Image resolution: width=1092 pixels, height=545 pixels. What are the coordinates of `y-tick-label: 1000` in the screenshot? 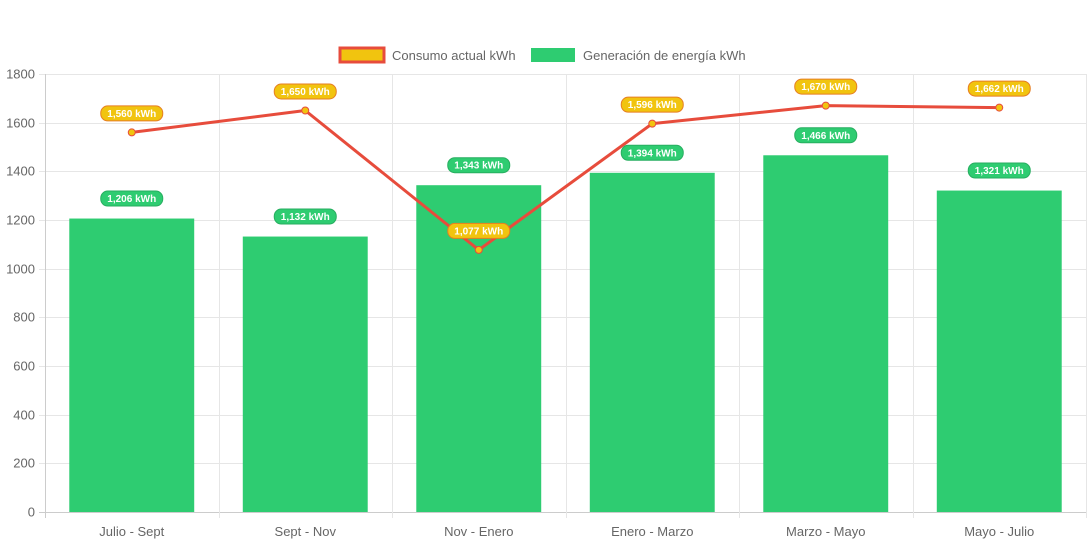 It's located at (20, 269).